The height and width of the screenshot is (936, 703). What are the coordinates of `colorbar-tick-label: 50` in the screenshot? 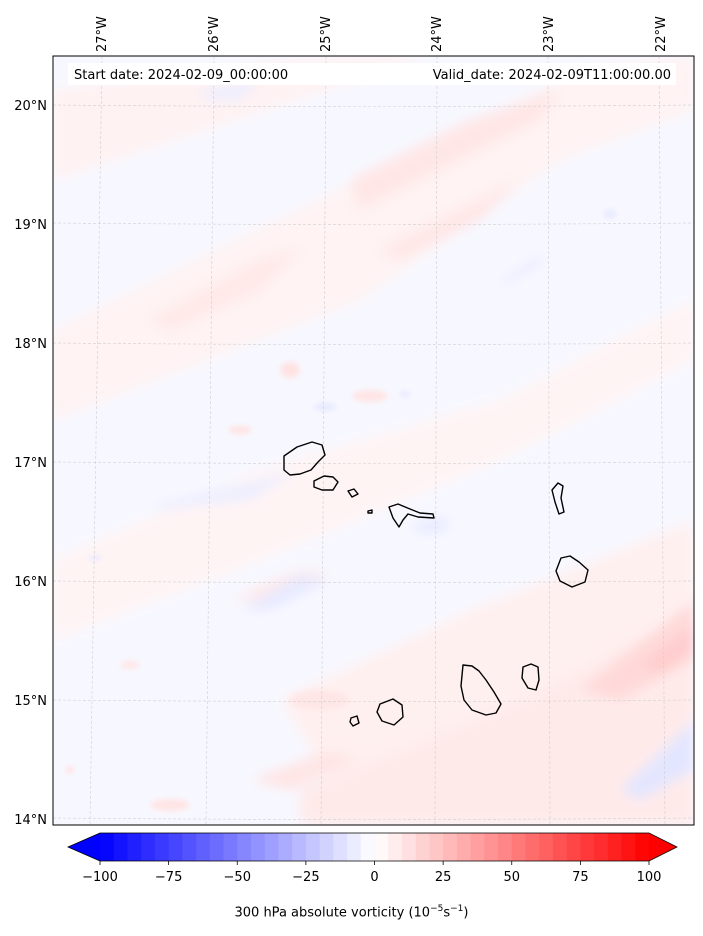 It's located at (511, 877).